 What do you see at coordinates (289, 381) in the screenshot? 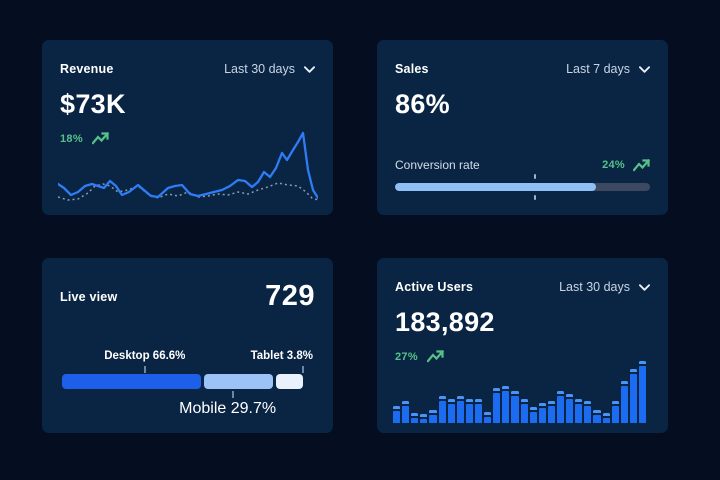
I see `segment-tablet` at bounding box center [289, 381].